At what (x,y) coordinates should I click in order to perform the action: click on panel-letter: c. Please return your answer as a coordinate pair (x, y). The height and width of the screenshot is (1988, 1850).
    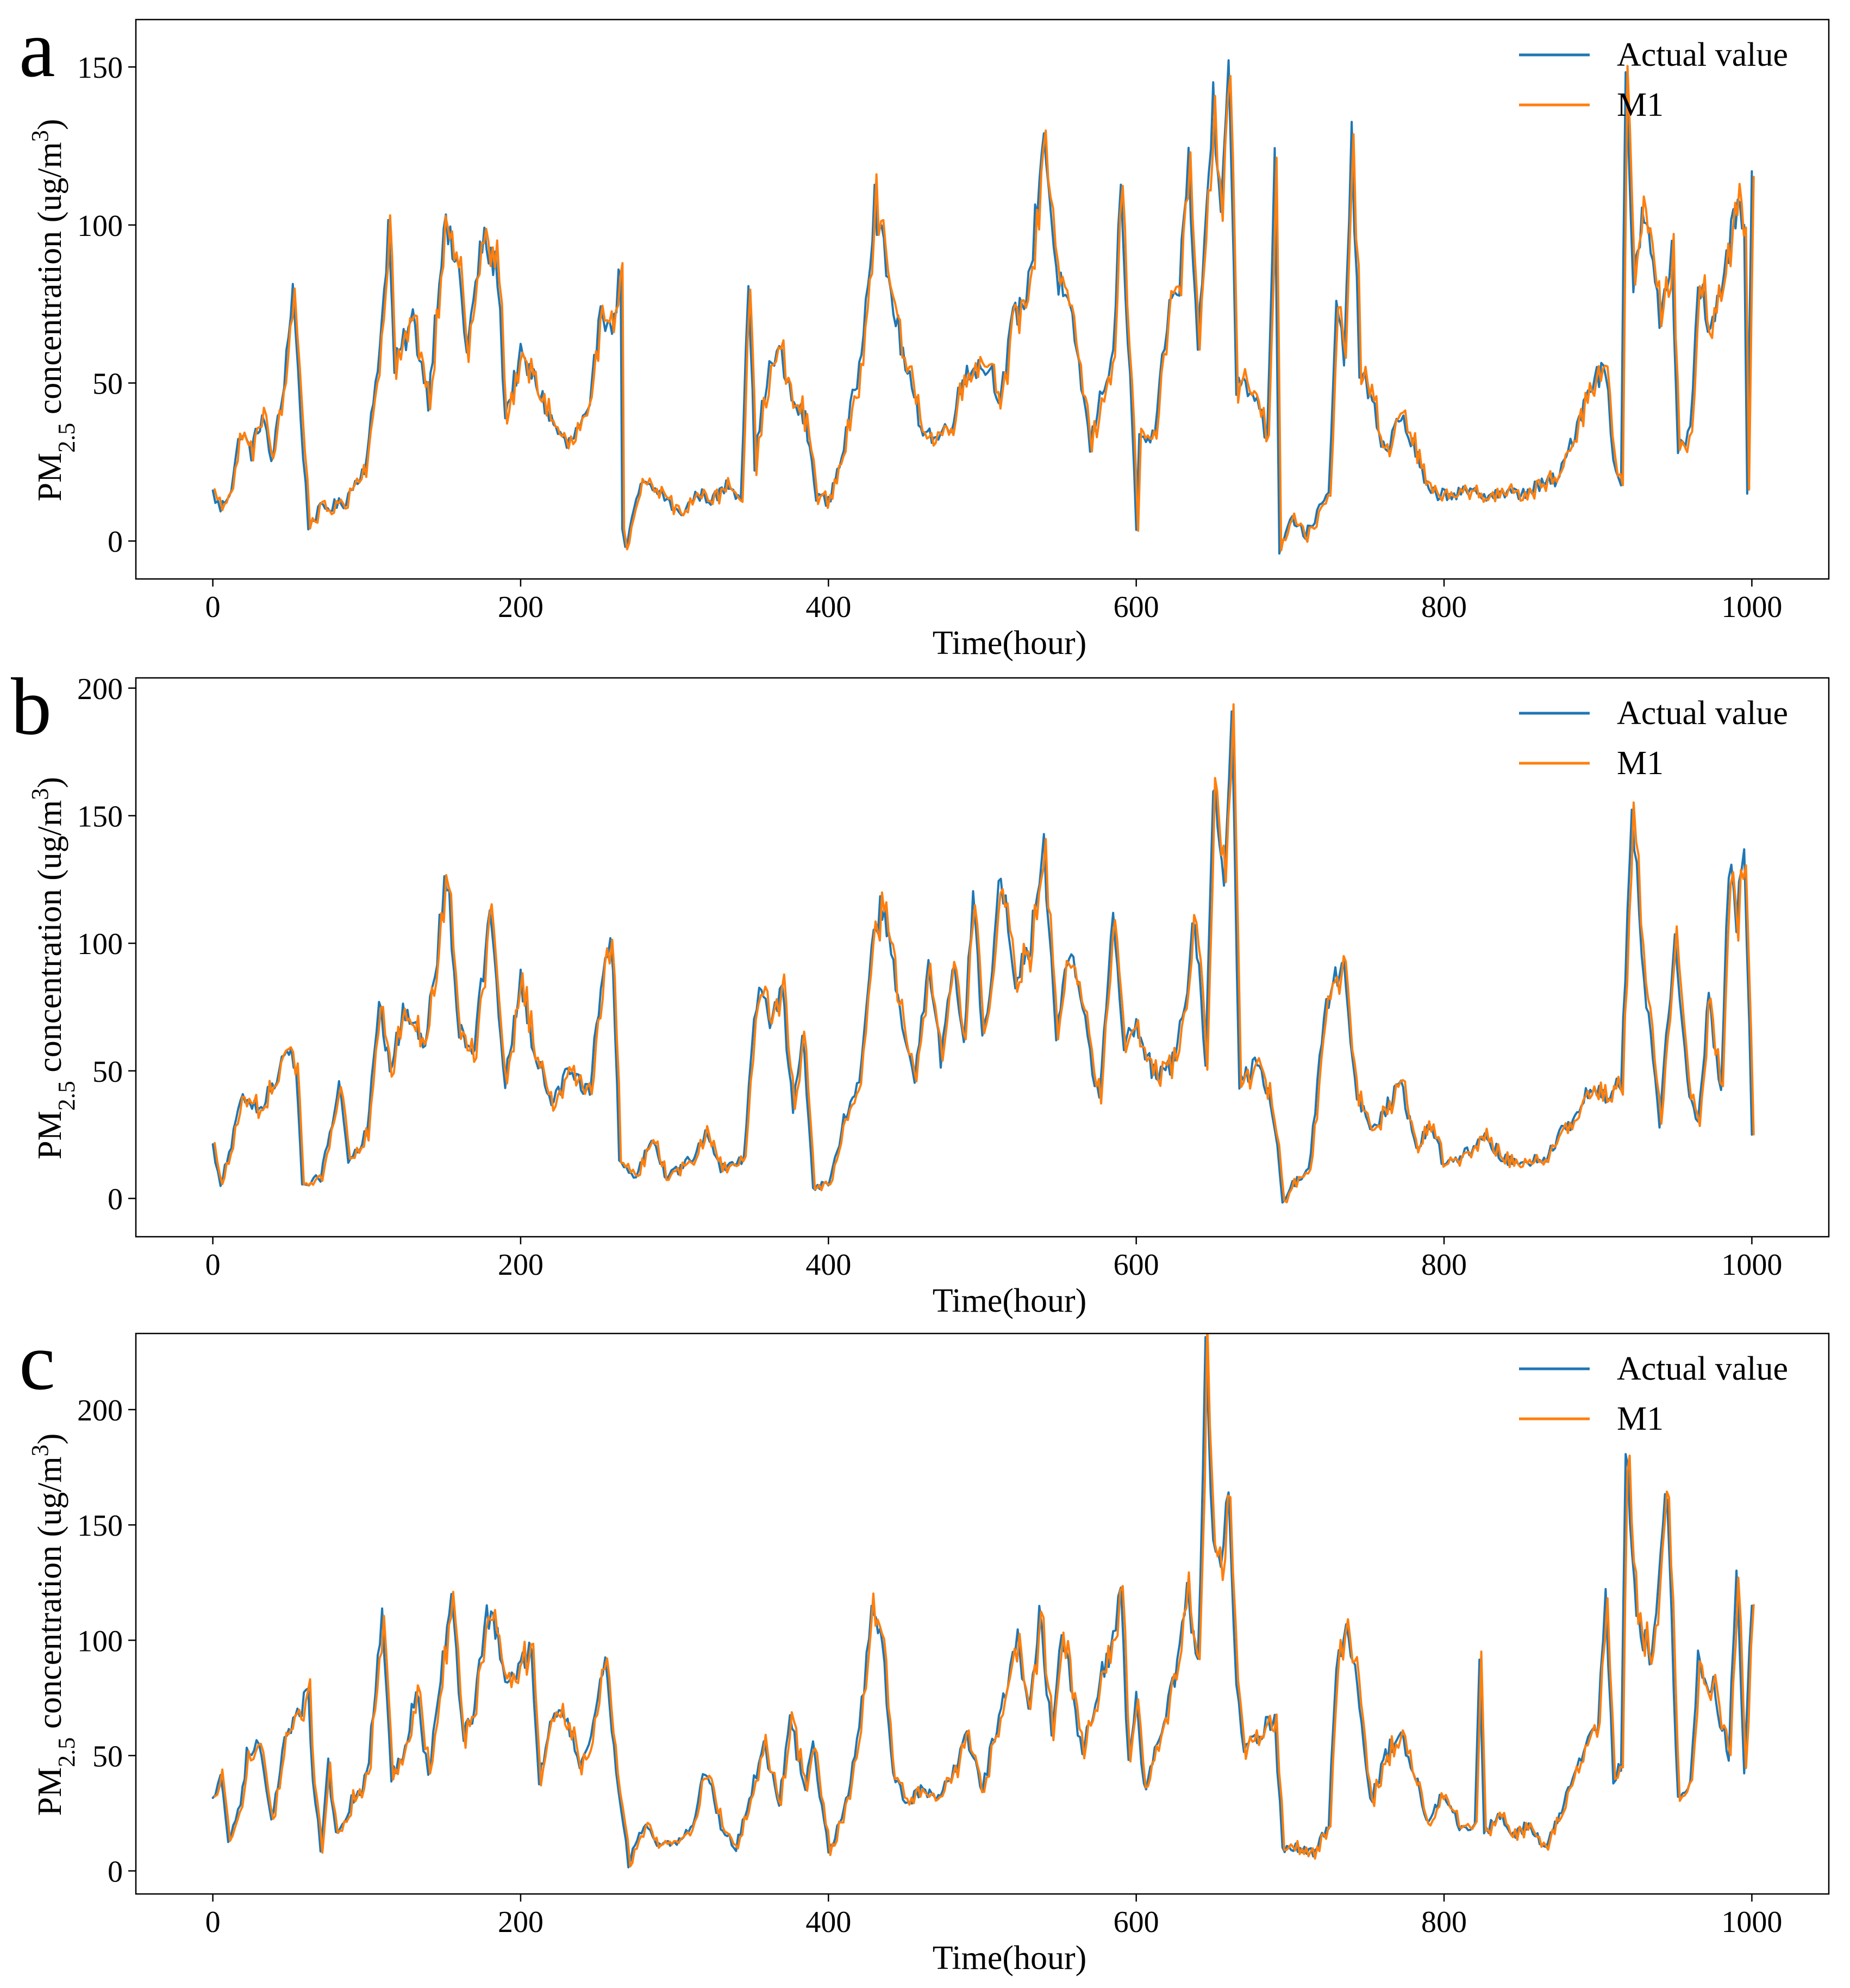
    Looking at the image, I should click on (37, 1362).